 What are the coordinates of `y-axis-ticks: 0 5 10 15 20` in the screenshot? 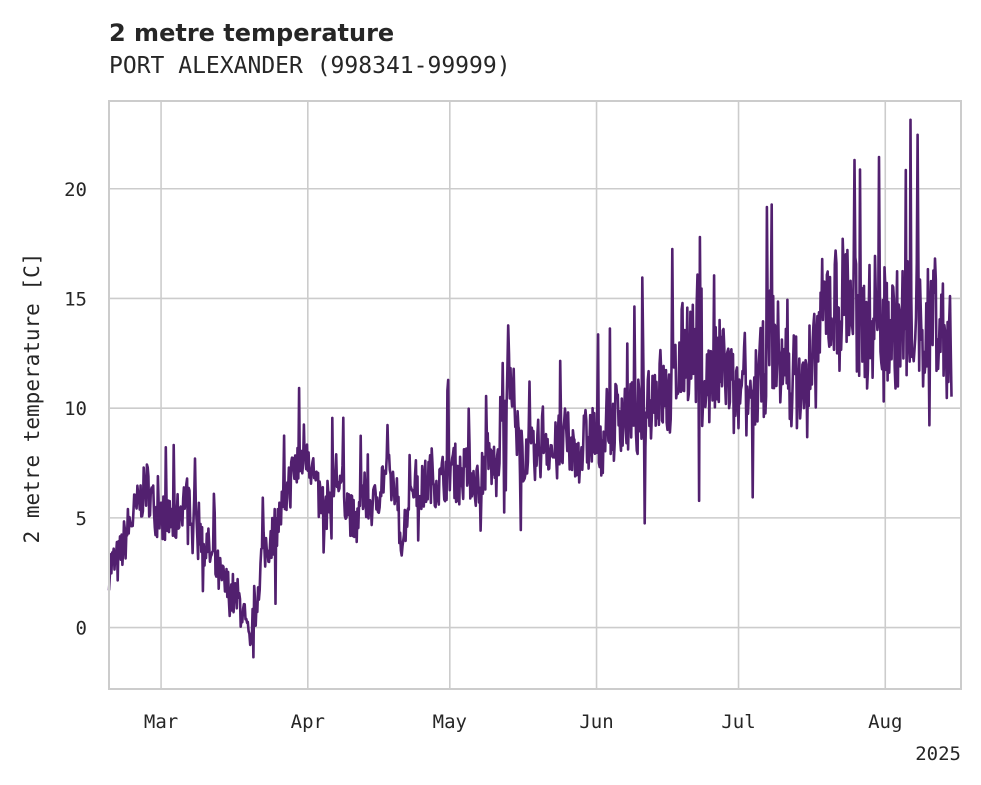 It's located at (75, 409).